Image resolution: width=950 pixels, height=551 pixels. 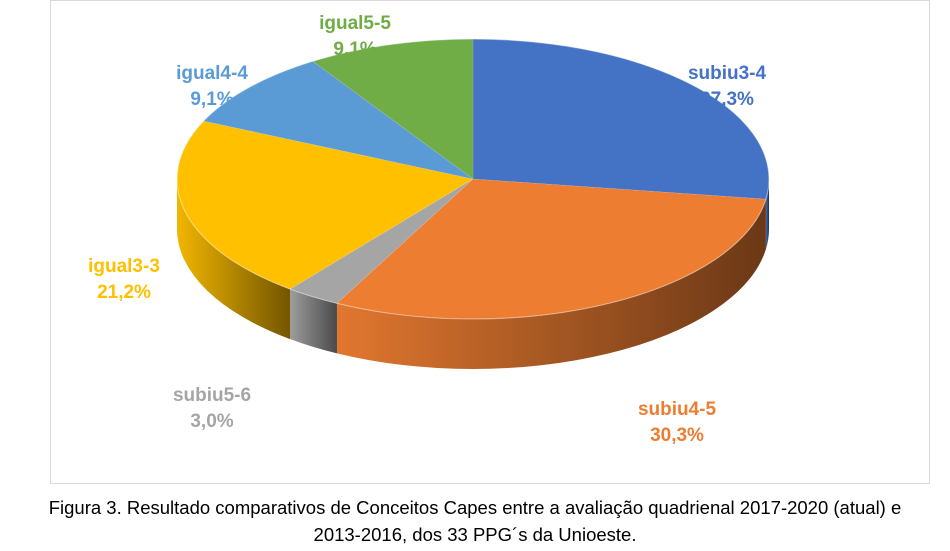 I want to click on pie-label-value-subiu5-6: 3,0%, so click(x=211, y=421).